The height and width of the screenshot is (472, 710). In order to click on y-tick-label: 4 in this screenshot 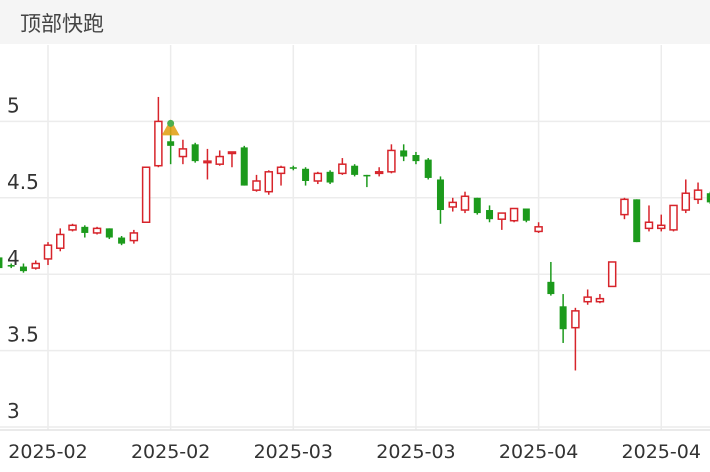, I will do `click(13, 258)`.